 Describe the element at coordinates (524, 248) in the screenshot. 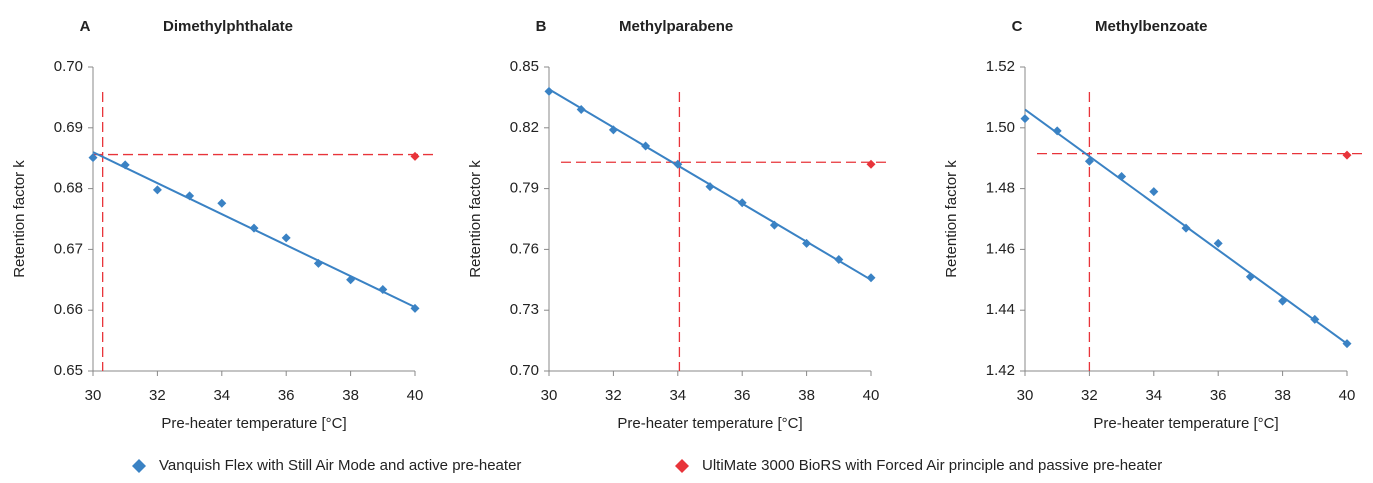

I see `y-tick-label: 0.76` at that location.